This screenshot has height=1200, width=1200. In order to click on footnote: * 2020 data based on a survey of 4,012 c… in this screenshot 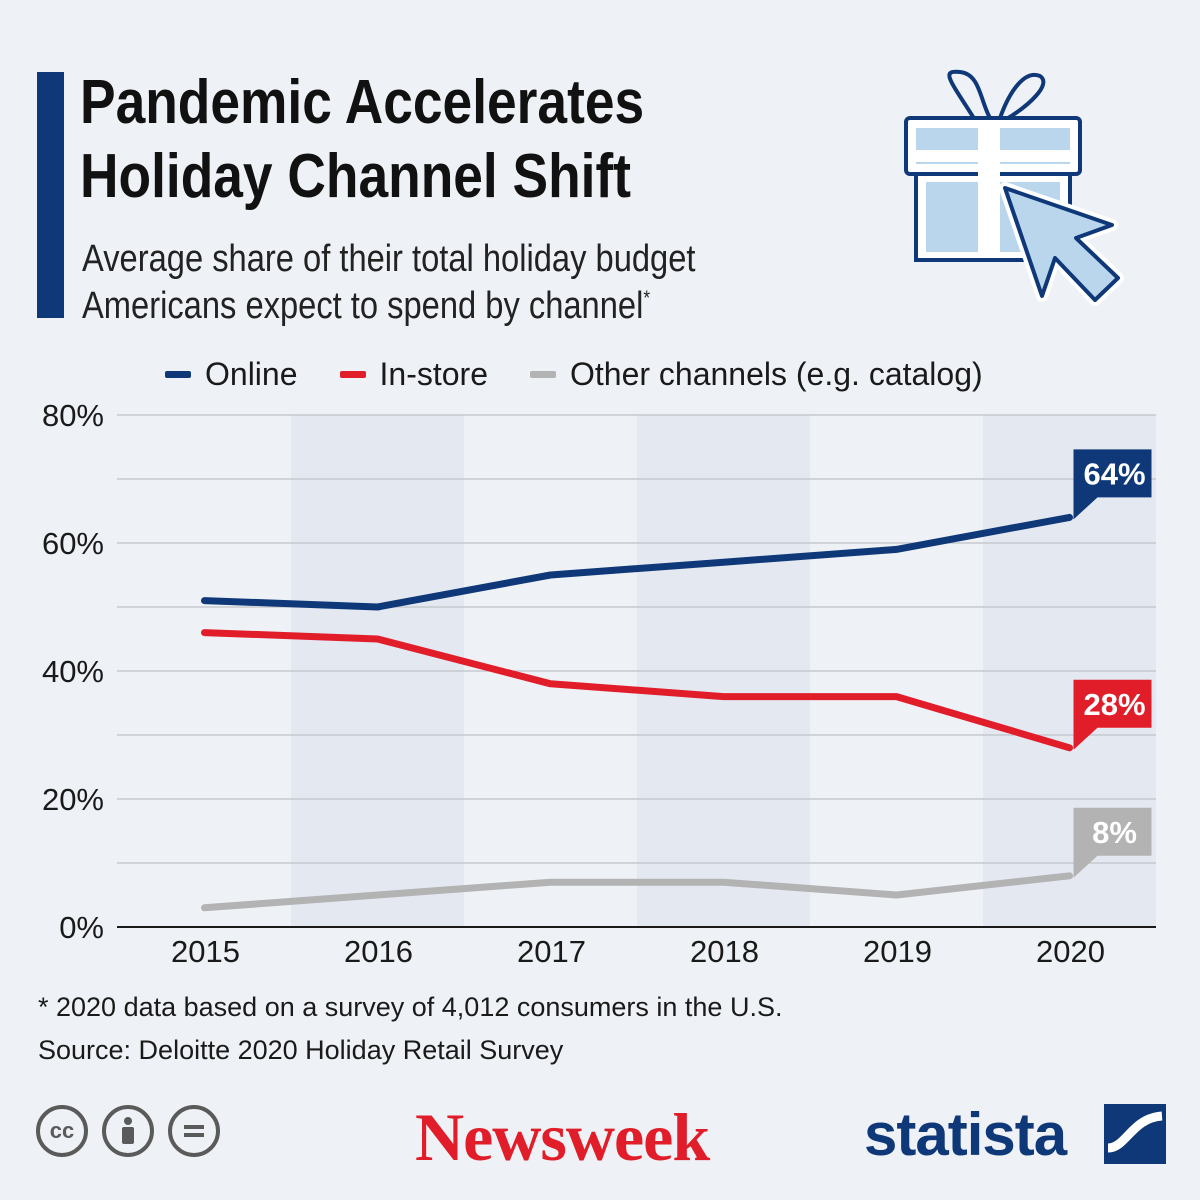, I will do `click(410, 1007)`.